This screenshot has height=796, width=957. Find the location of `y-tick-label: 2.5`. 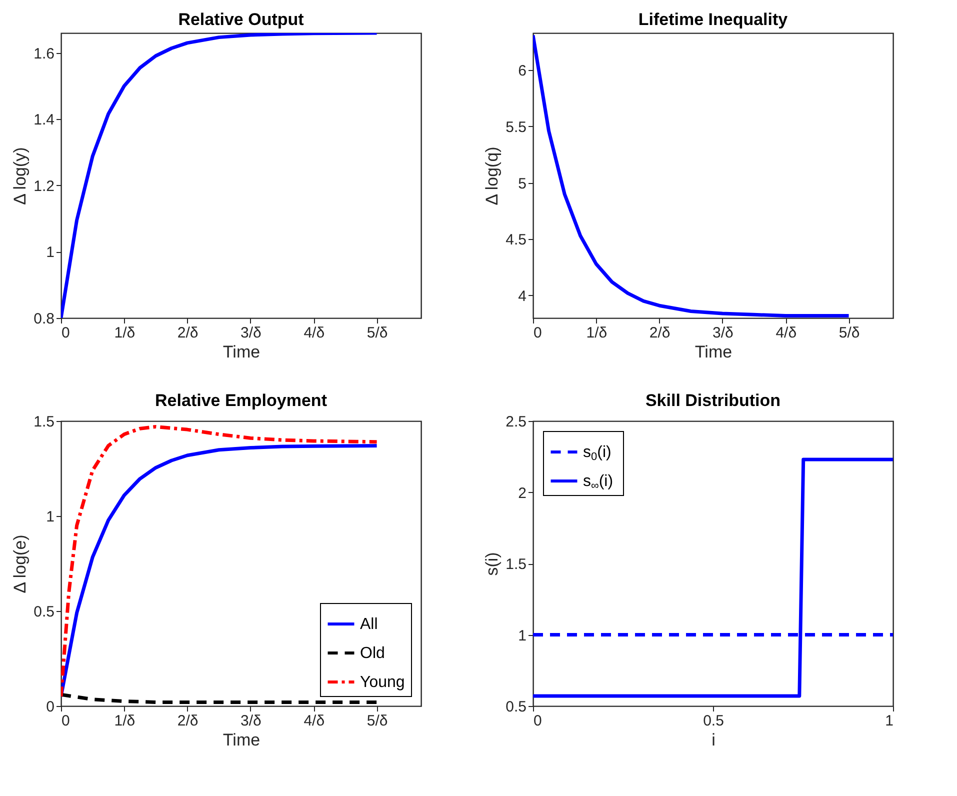

y-tick-label: 2.5 is located at coordinates (516, 422).